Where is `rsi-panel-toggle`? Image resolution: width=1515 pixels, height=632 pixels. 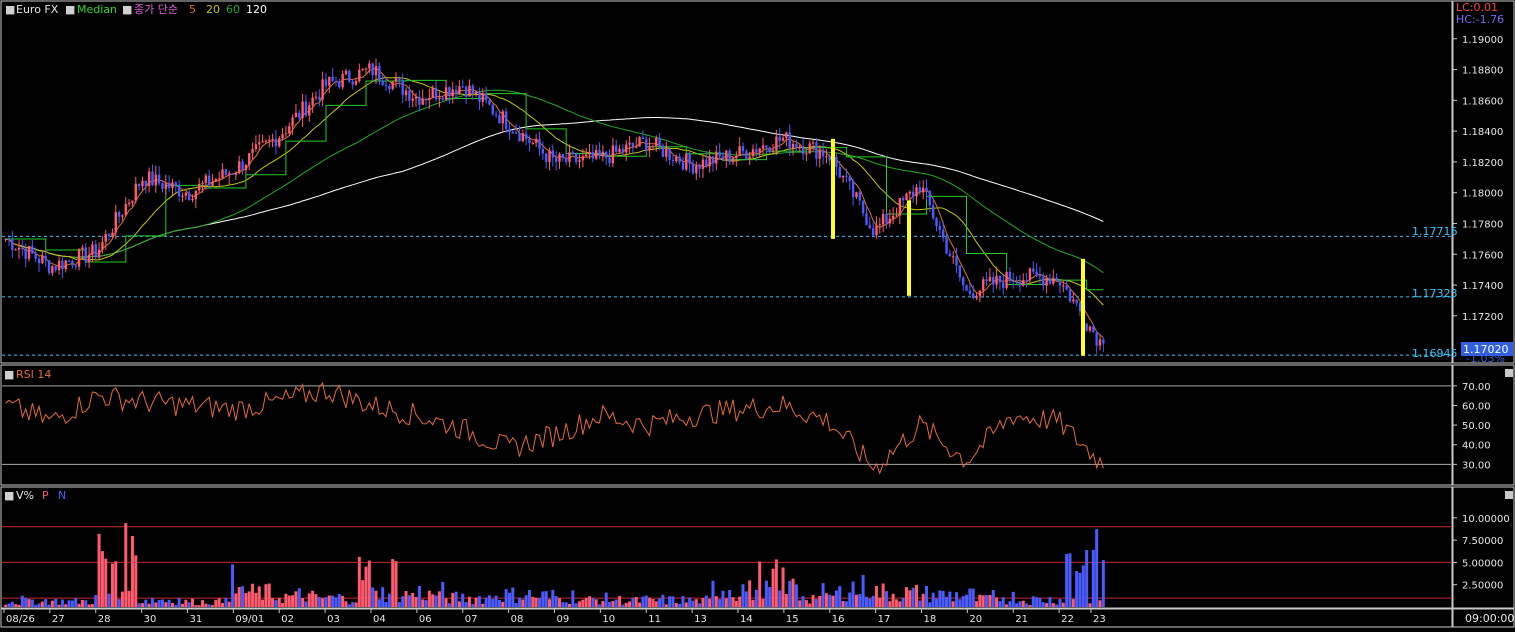 rsi-panel-toggle is located at coordinates (1509, 373).